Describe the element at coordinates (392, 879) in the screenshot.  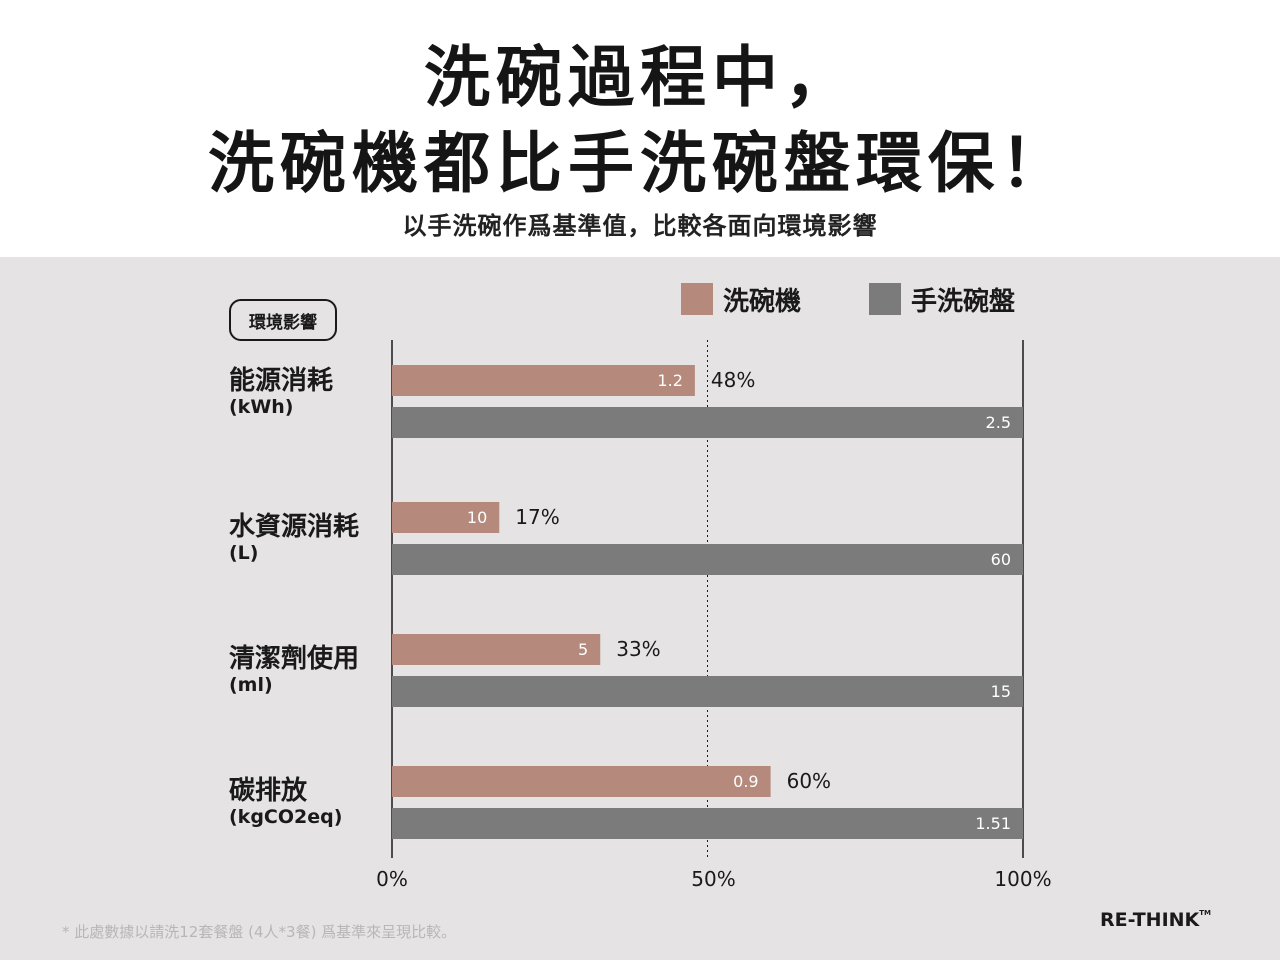
I see `x-tick-label: 0%` at that location.